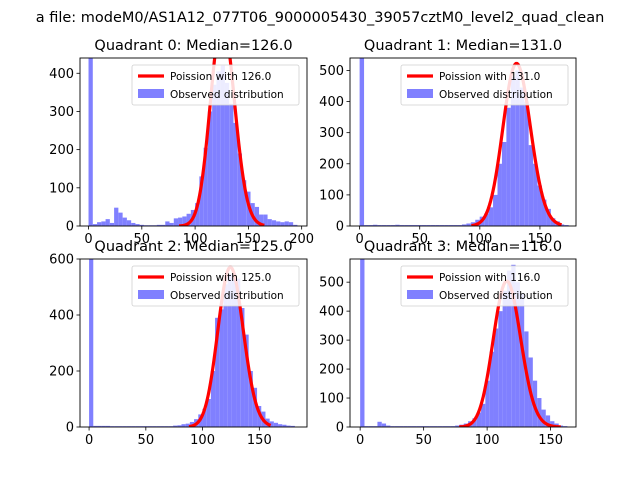 This screenshot has height=480, width=640. I want to click on legend: Poission with 116.0 Observed distribution, so click(484, 286).